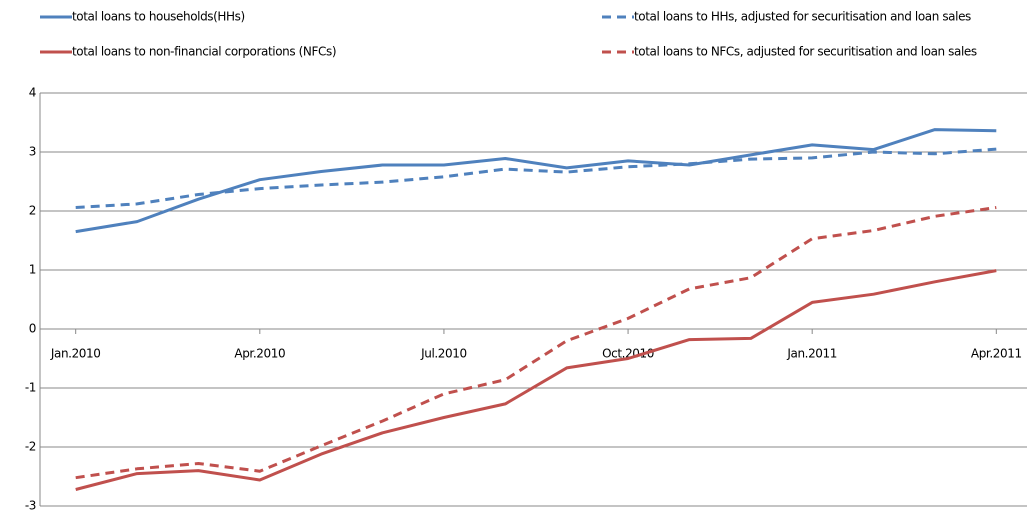  What do you see at coordinates (32, 329) in the screenshot?
I see `y-tick-label: 0` at bounding box center [32, 329].